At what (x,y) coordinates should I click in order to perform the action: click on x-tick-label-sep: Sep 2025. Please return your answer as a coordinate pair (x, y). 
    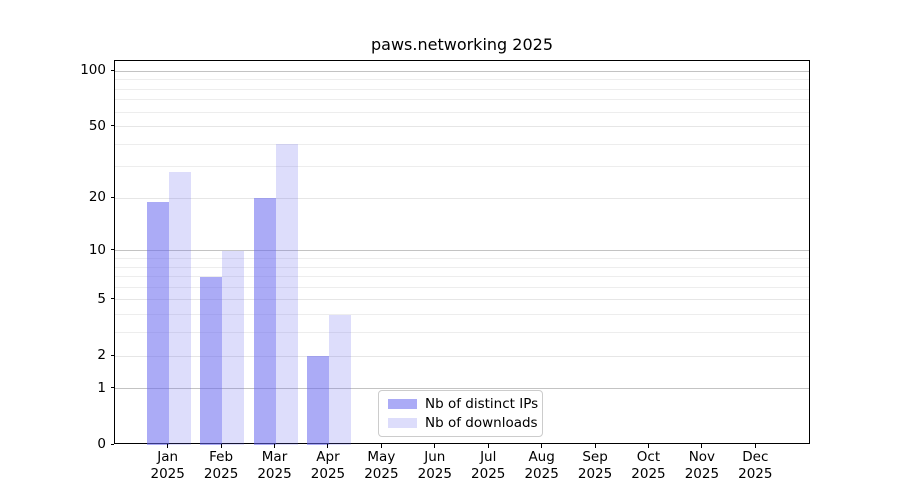
    Looking at the image, I should click on (595, 465).